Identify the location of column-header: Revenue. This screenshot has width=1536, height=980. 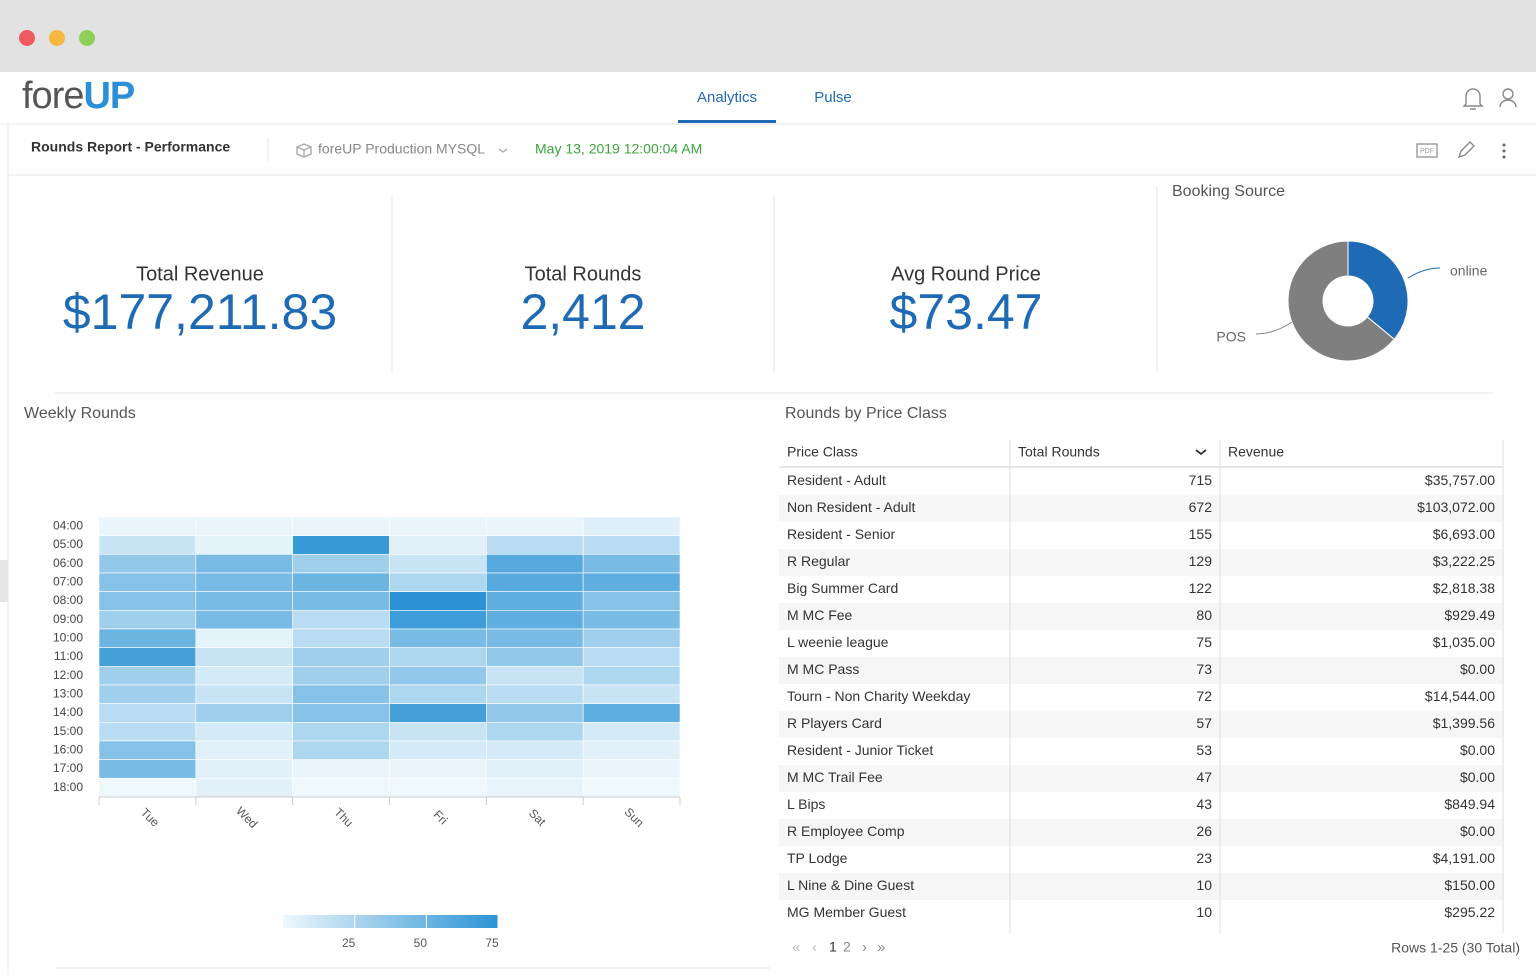
(1256, 452).